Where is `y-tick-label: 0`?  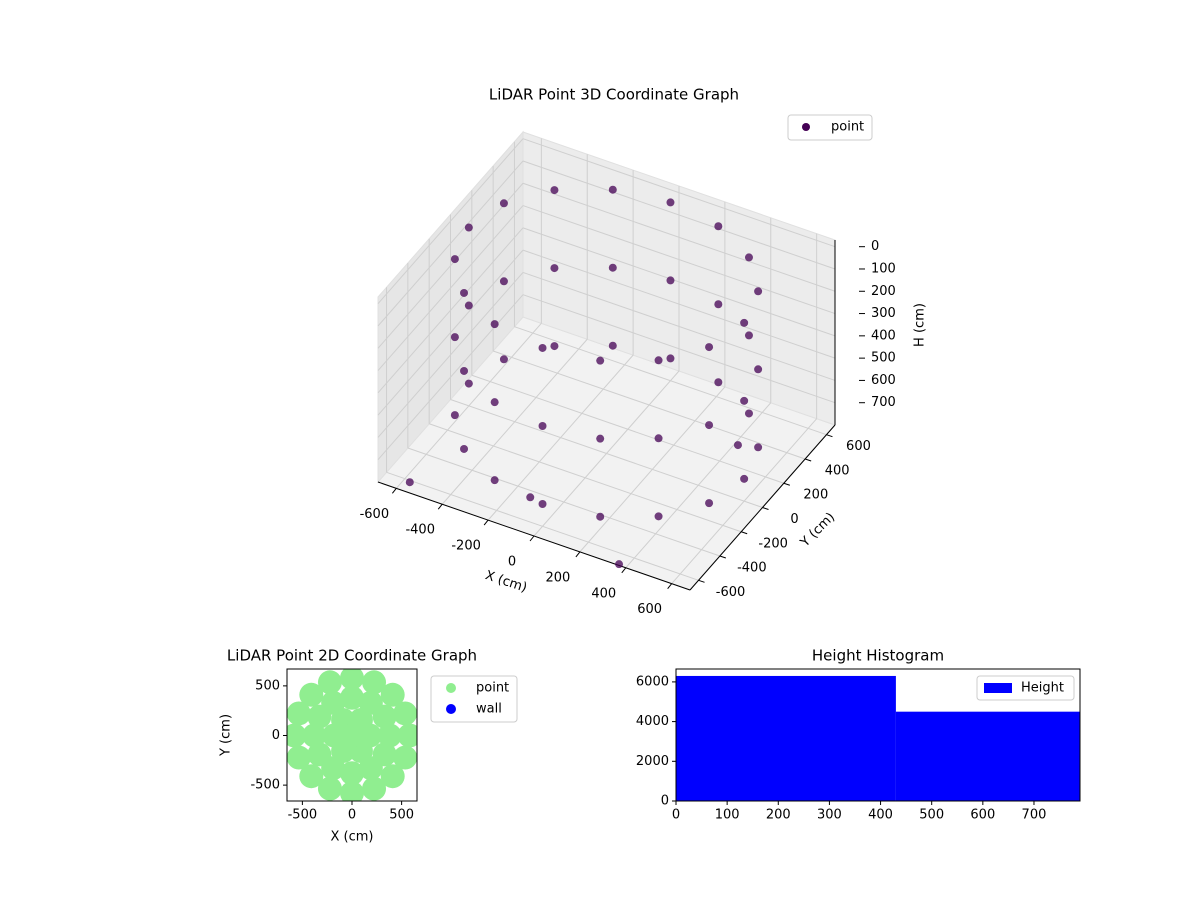 y-tick-label: 0 is located at coordinates (794, 519).